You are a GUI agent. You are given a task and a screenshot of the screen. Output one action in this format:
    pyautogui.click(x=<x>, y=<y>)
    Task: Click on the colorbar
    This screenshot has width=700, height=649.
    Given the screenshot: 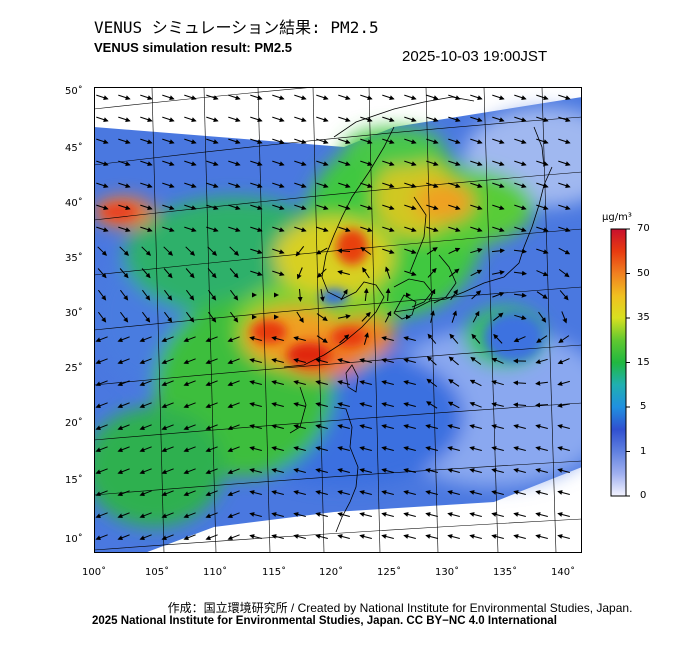 What is the action you would take?
    pyautogui.click(x=620, y=362)
    